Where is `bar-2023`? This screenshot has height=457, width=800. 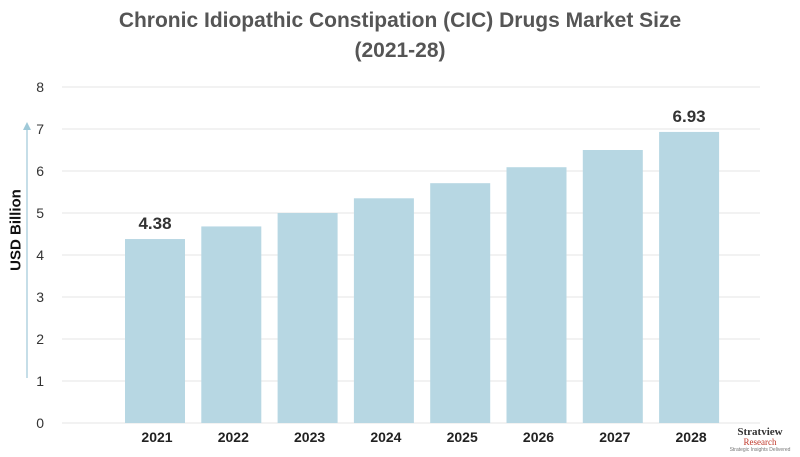 bar-2023 is located at coordinates (307, 318).